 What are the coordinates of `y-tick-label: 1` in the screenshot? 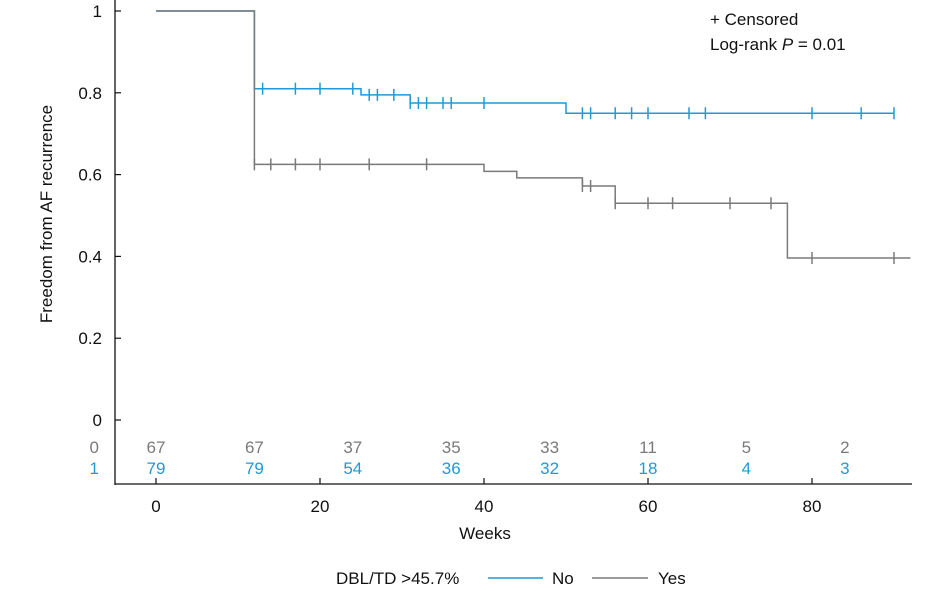 It's located at (97, 11).